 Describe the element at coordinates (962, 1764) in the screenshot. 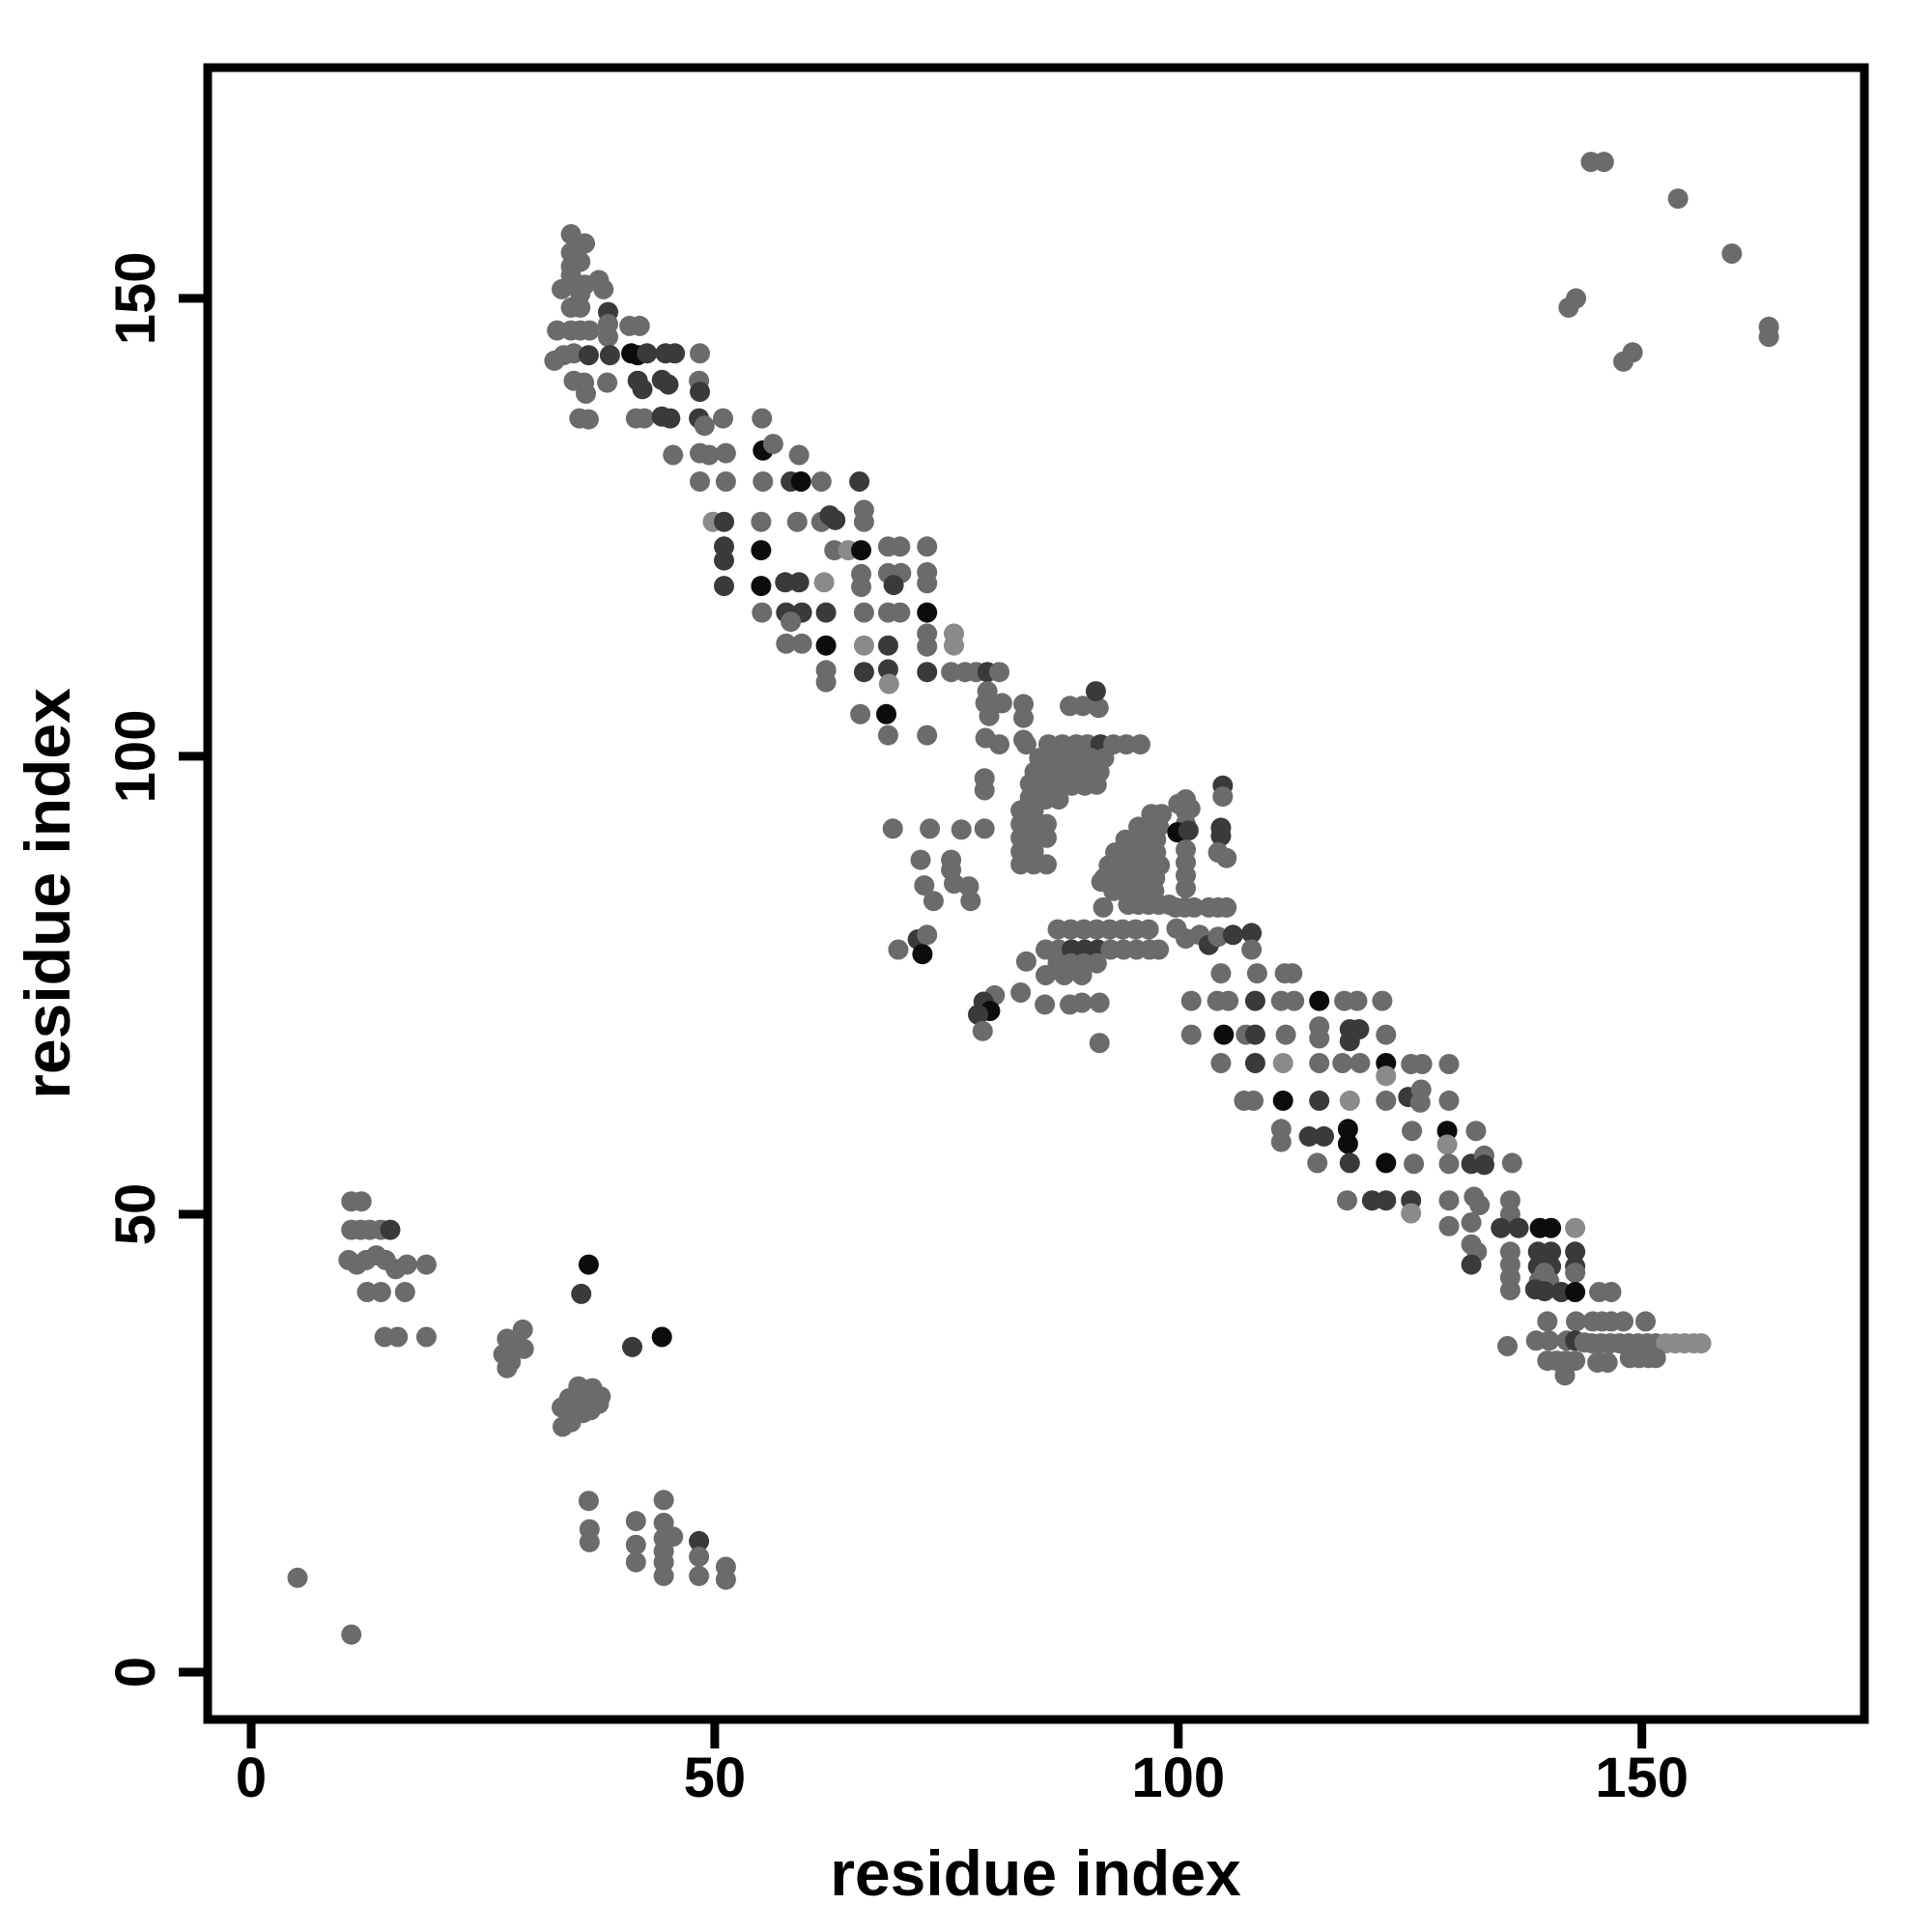

I see `x-axis-ticks: 0 50 100 150` at that location.